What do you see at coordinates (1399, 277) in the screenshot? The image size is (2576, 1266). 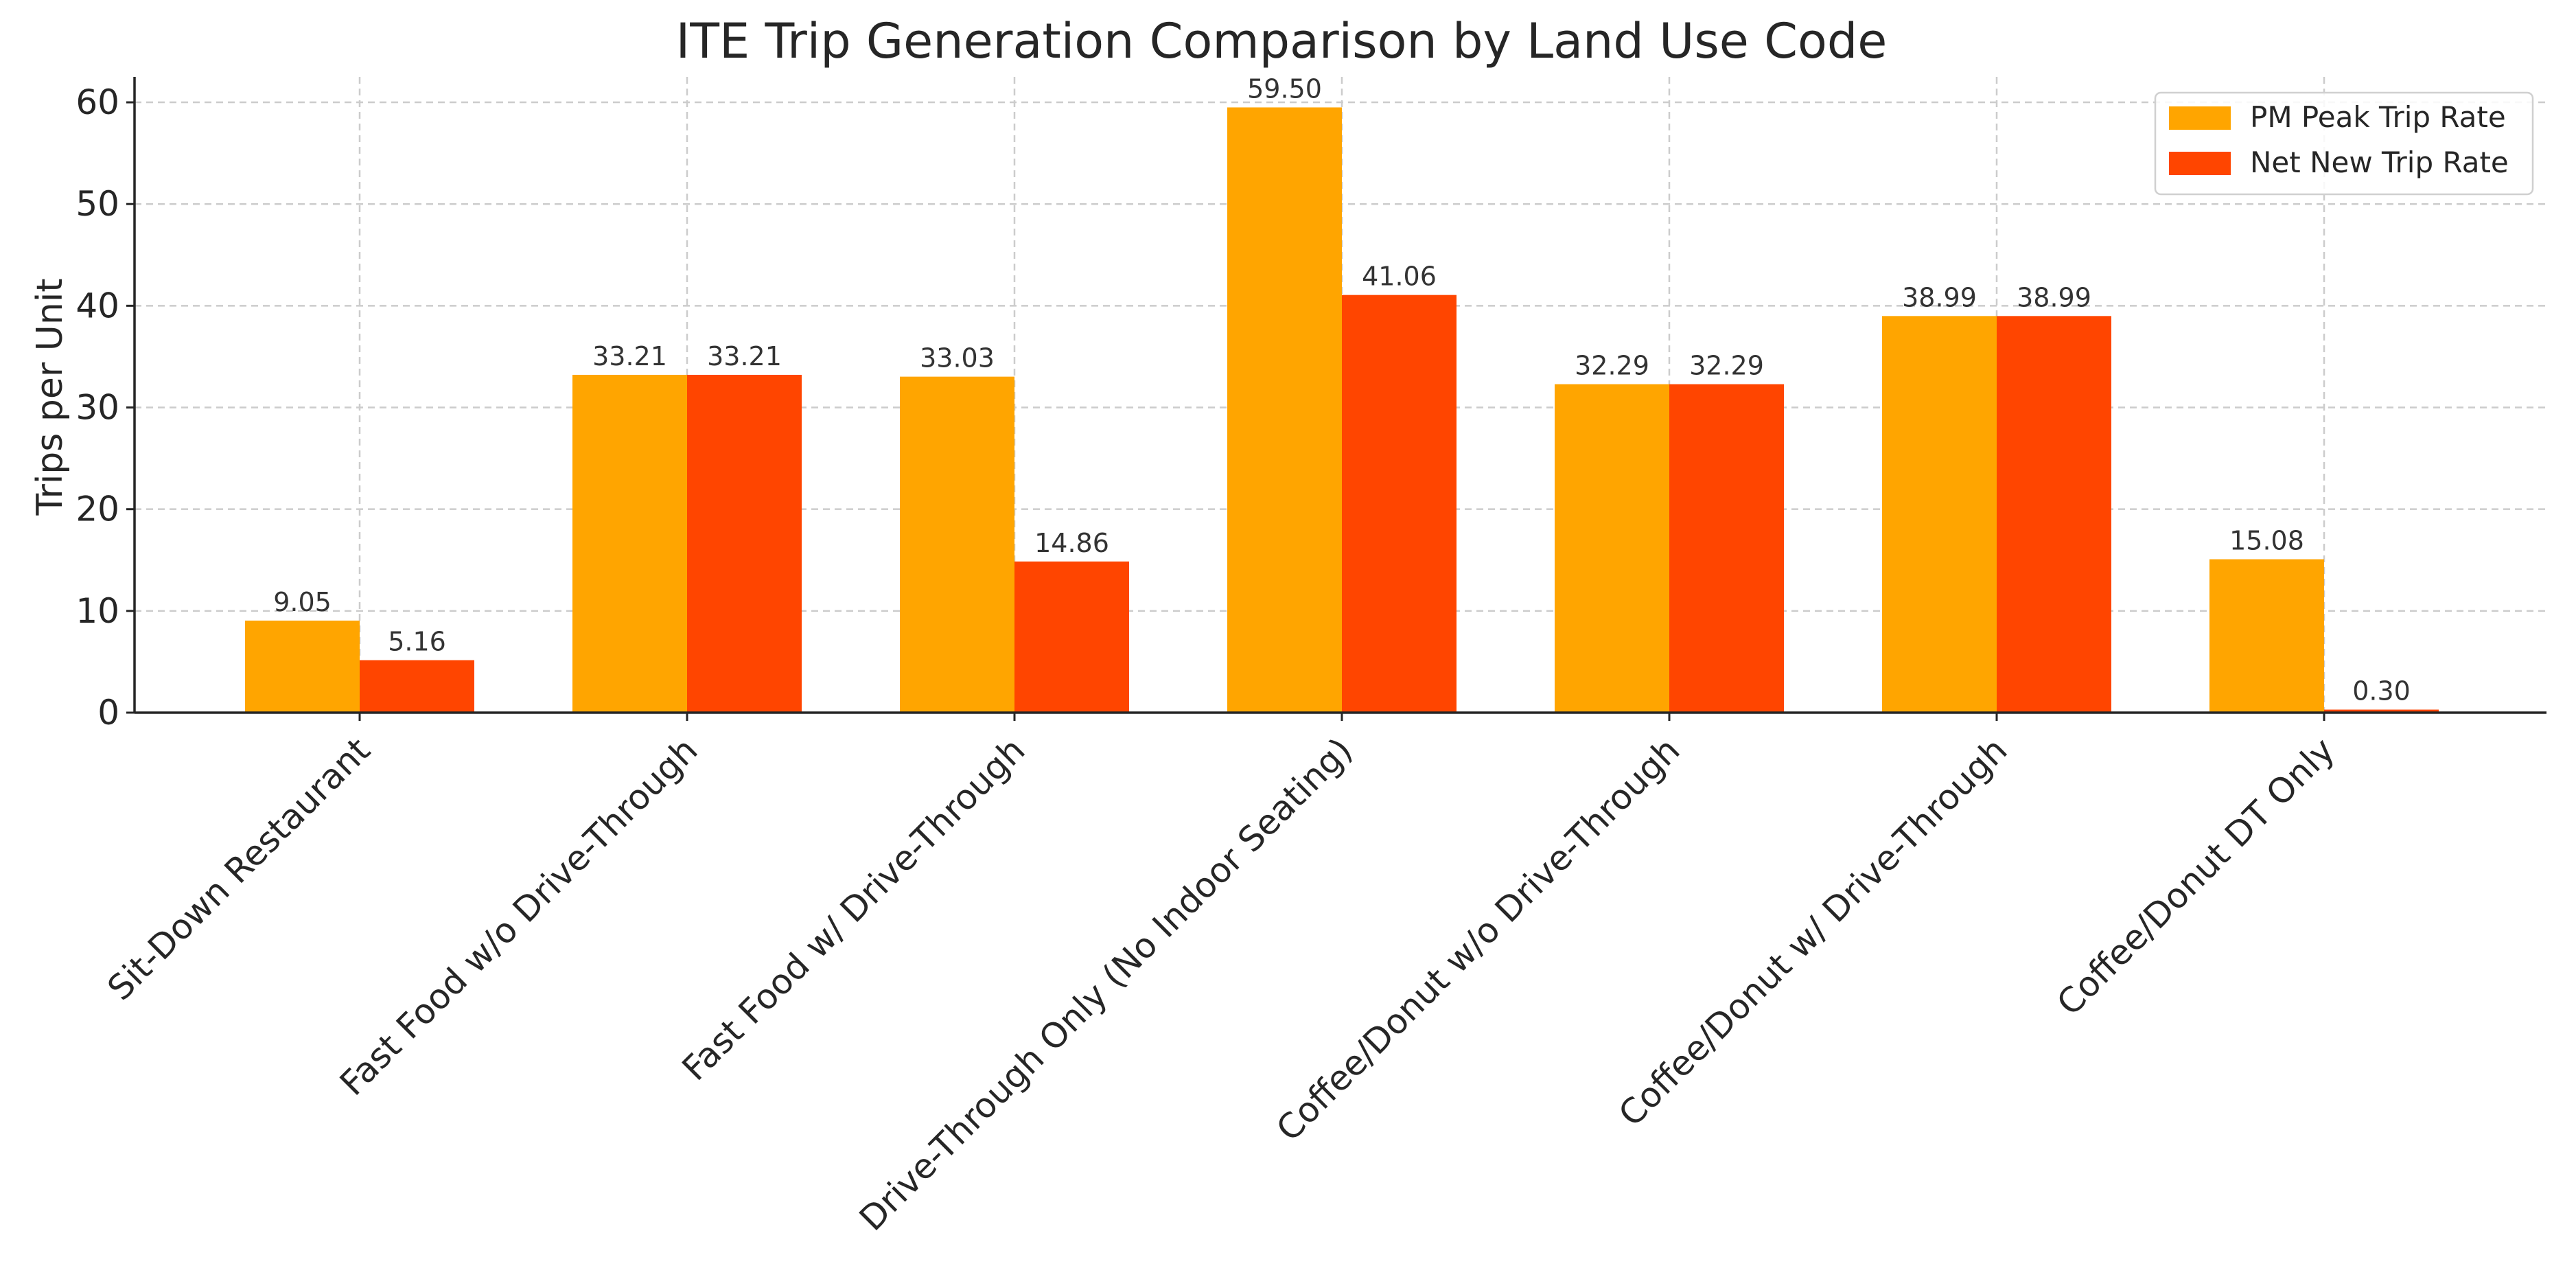 I see `data-label: 41.06` at bounding box center [1399, 277].